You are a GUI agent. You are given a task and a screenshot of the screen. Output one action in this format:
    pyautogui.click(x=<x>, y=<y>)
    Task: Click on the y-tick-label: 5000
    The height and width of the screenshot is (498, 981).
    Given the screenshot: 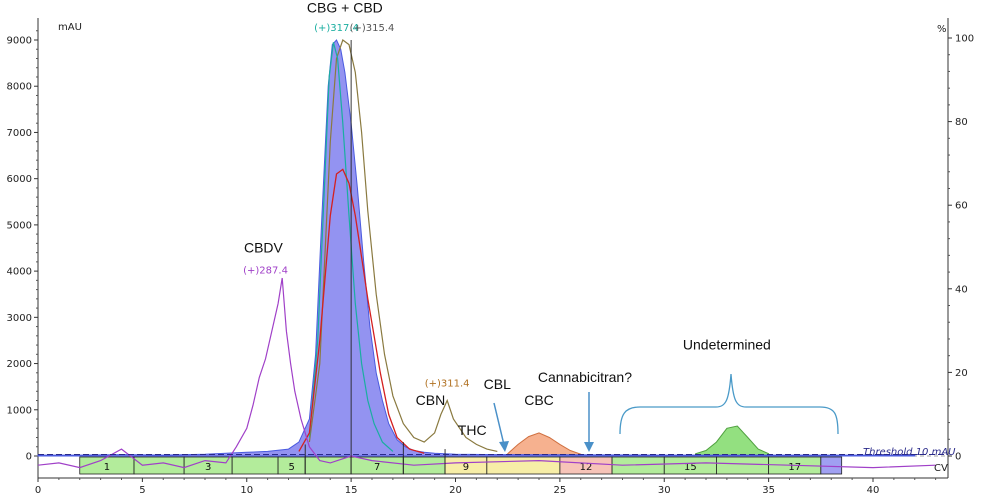 What is the action you would take?
    pyautogui.click(x=19, y=225)
    